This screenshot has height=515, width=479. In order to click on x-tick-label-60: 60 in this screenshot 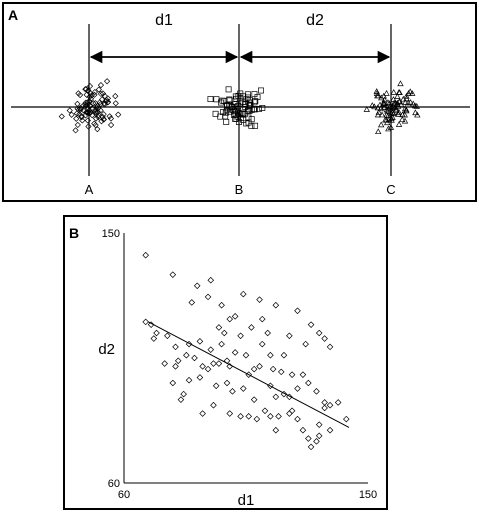, I will do `click(124, 495)`.